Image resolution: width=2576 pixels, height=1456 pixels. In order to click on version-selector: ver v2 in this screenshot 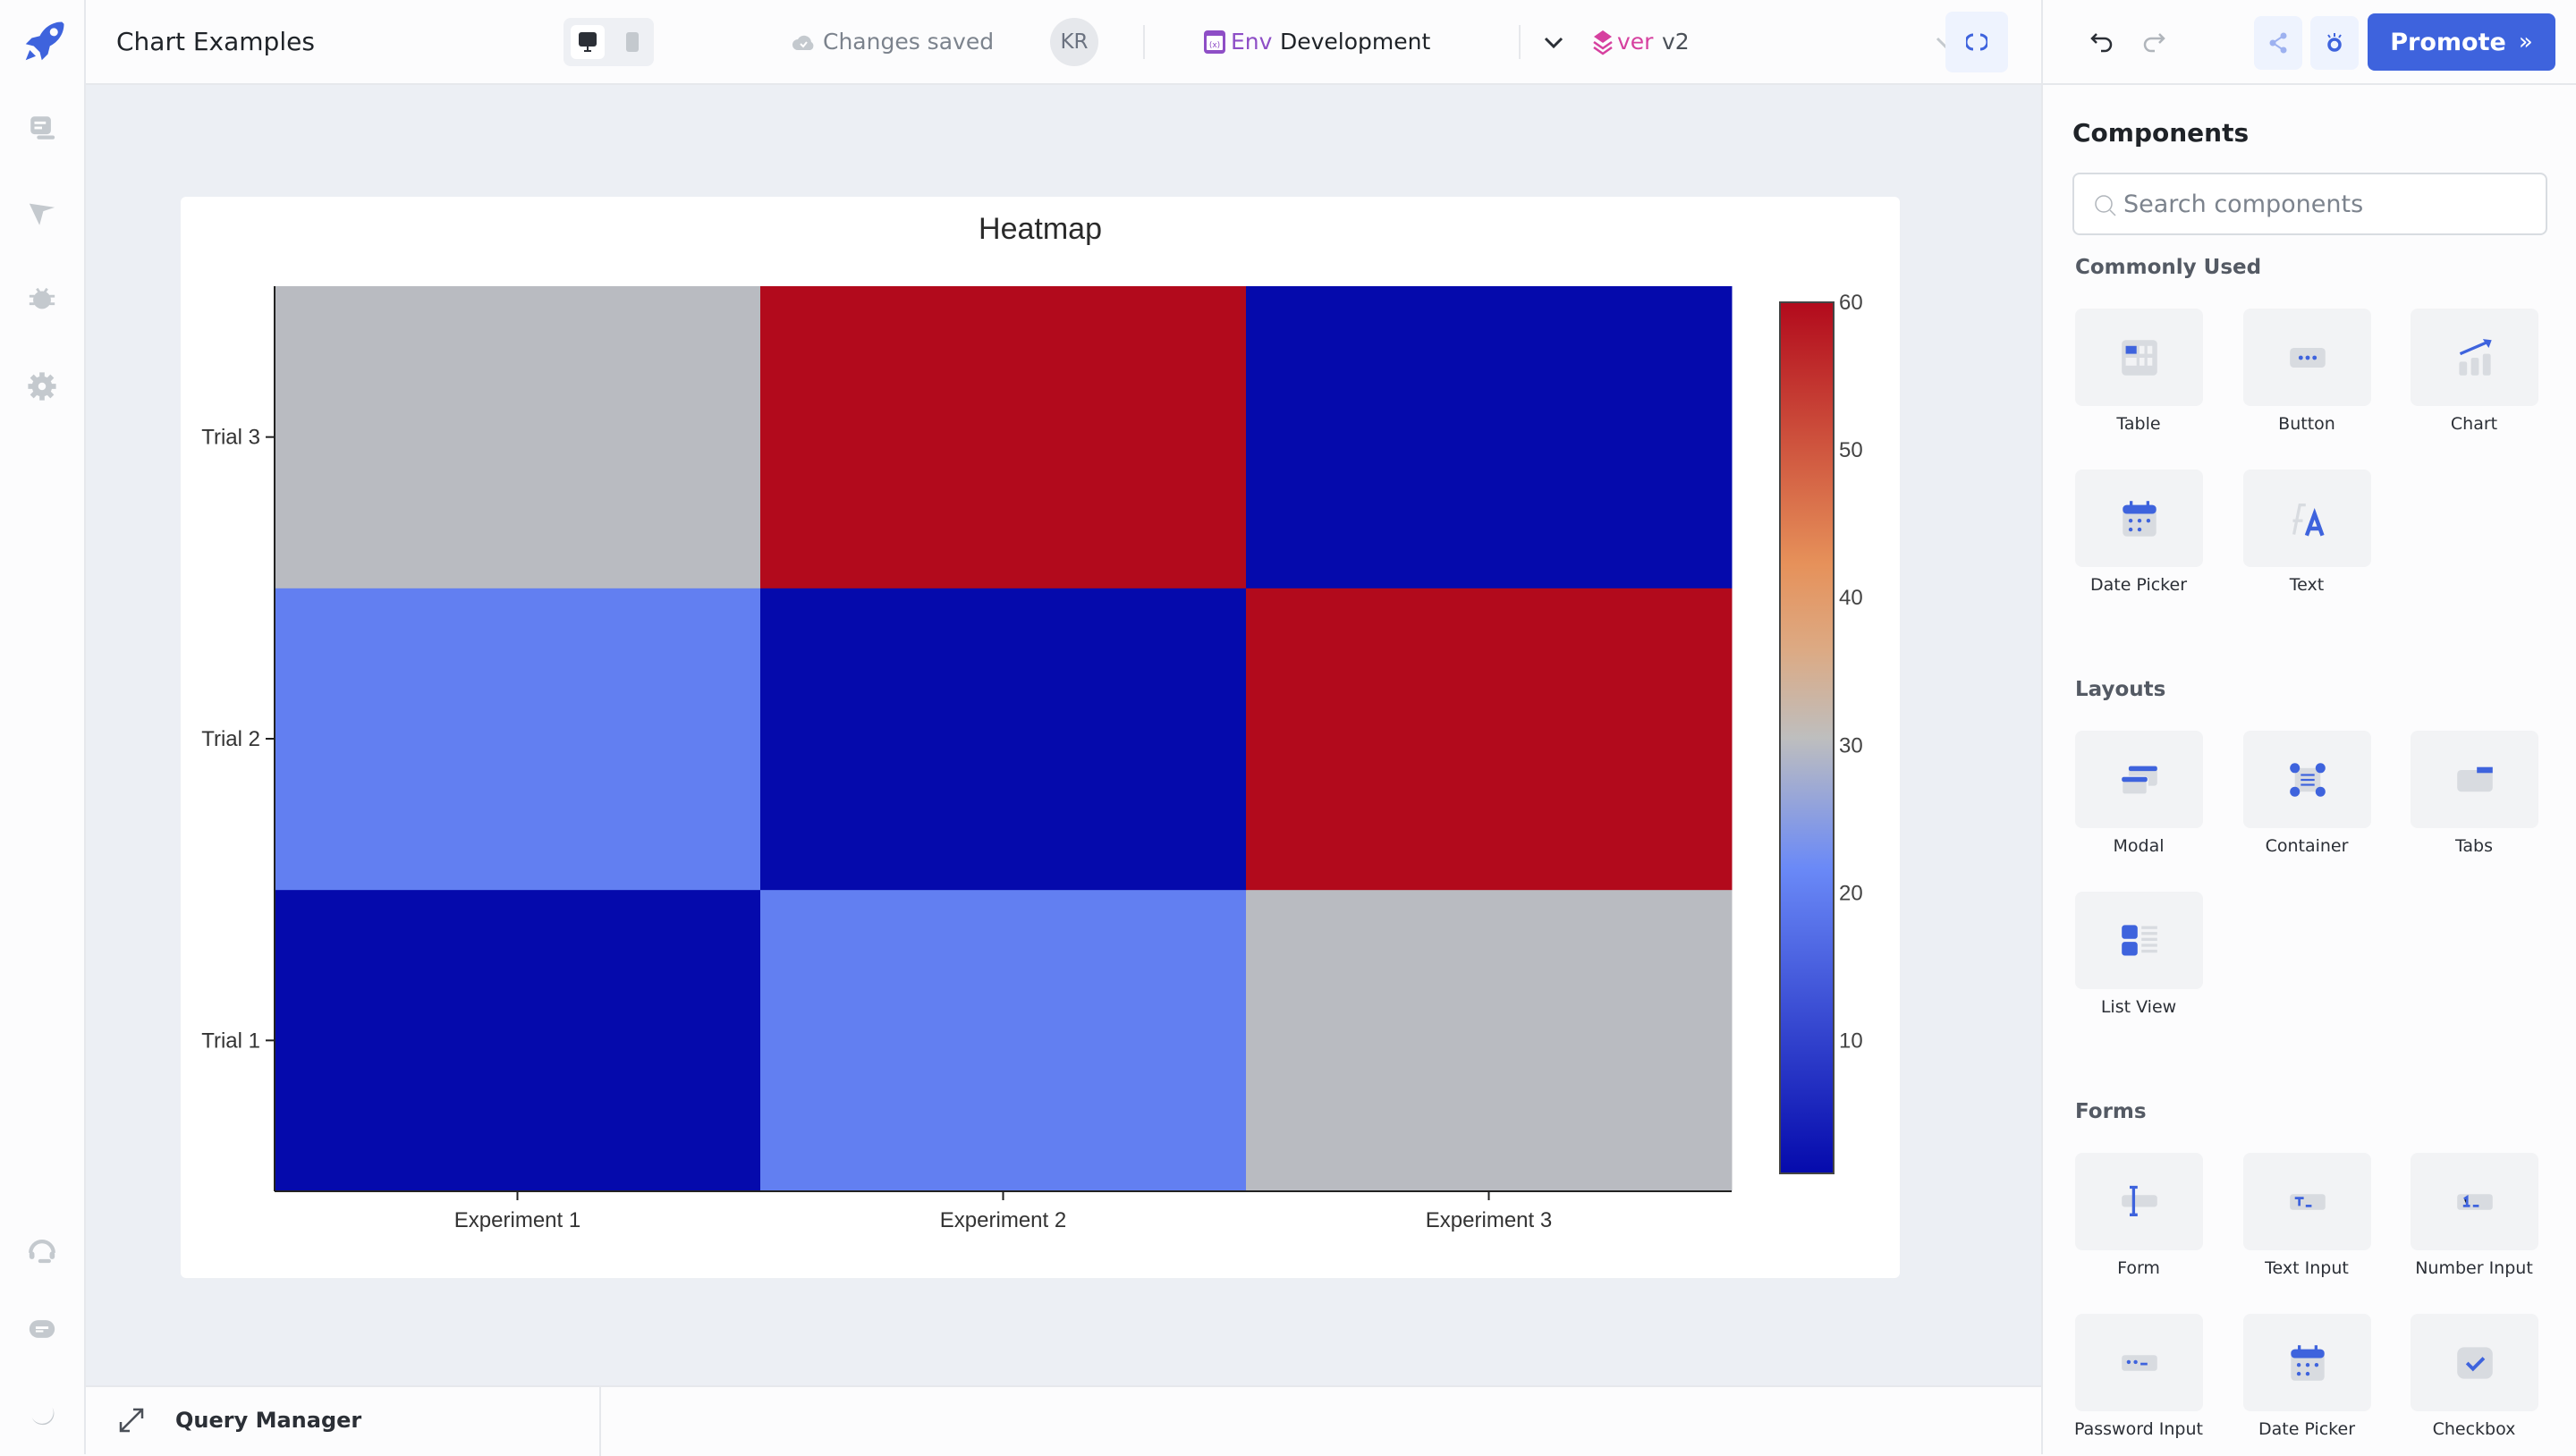, I will do `click(1778, 42)`.